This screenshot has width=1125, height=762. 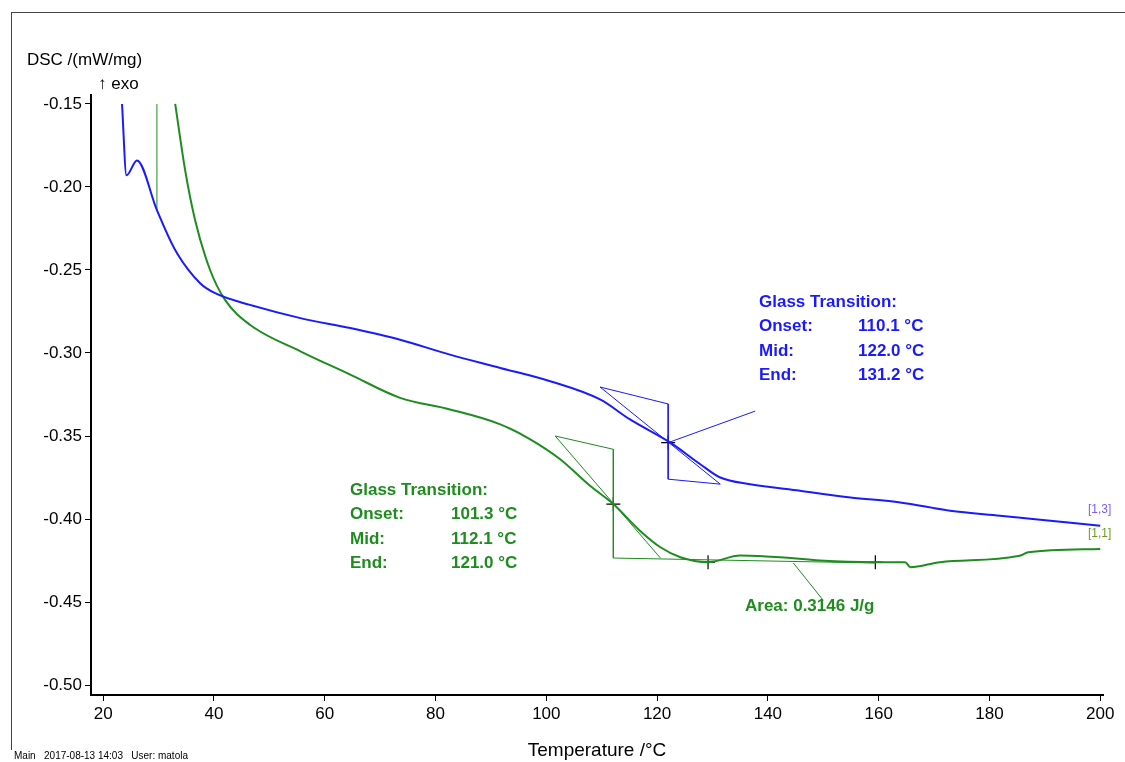 What do you see at coordinates (62, 435) in the screenshot?
I see `y-tick-label: -0.35` at bounding box center [62, 435].